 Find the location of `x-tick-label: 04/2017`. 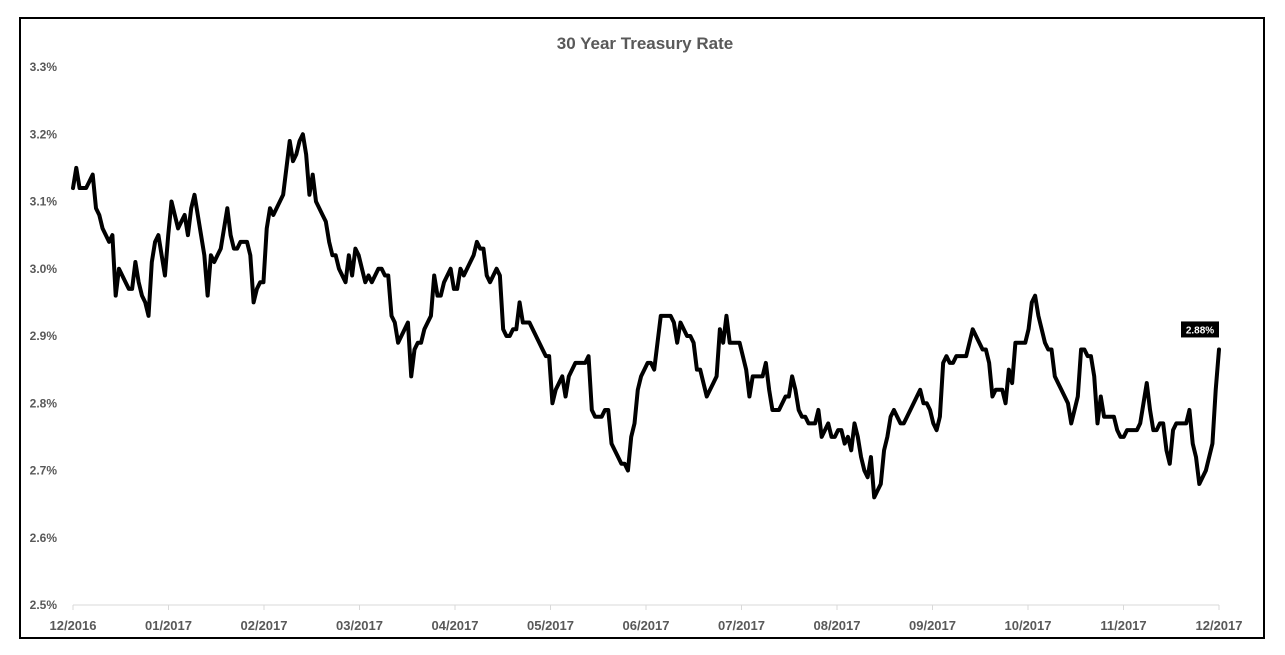

x-tick-label: 04/2017 is located at coordinates (455, 625).